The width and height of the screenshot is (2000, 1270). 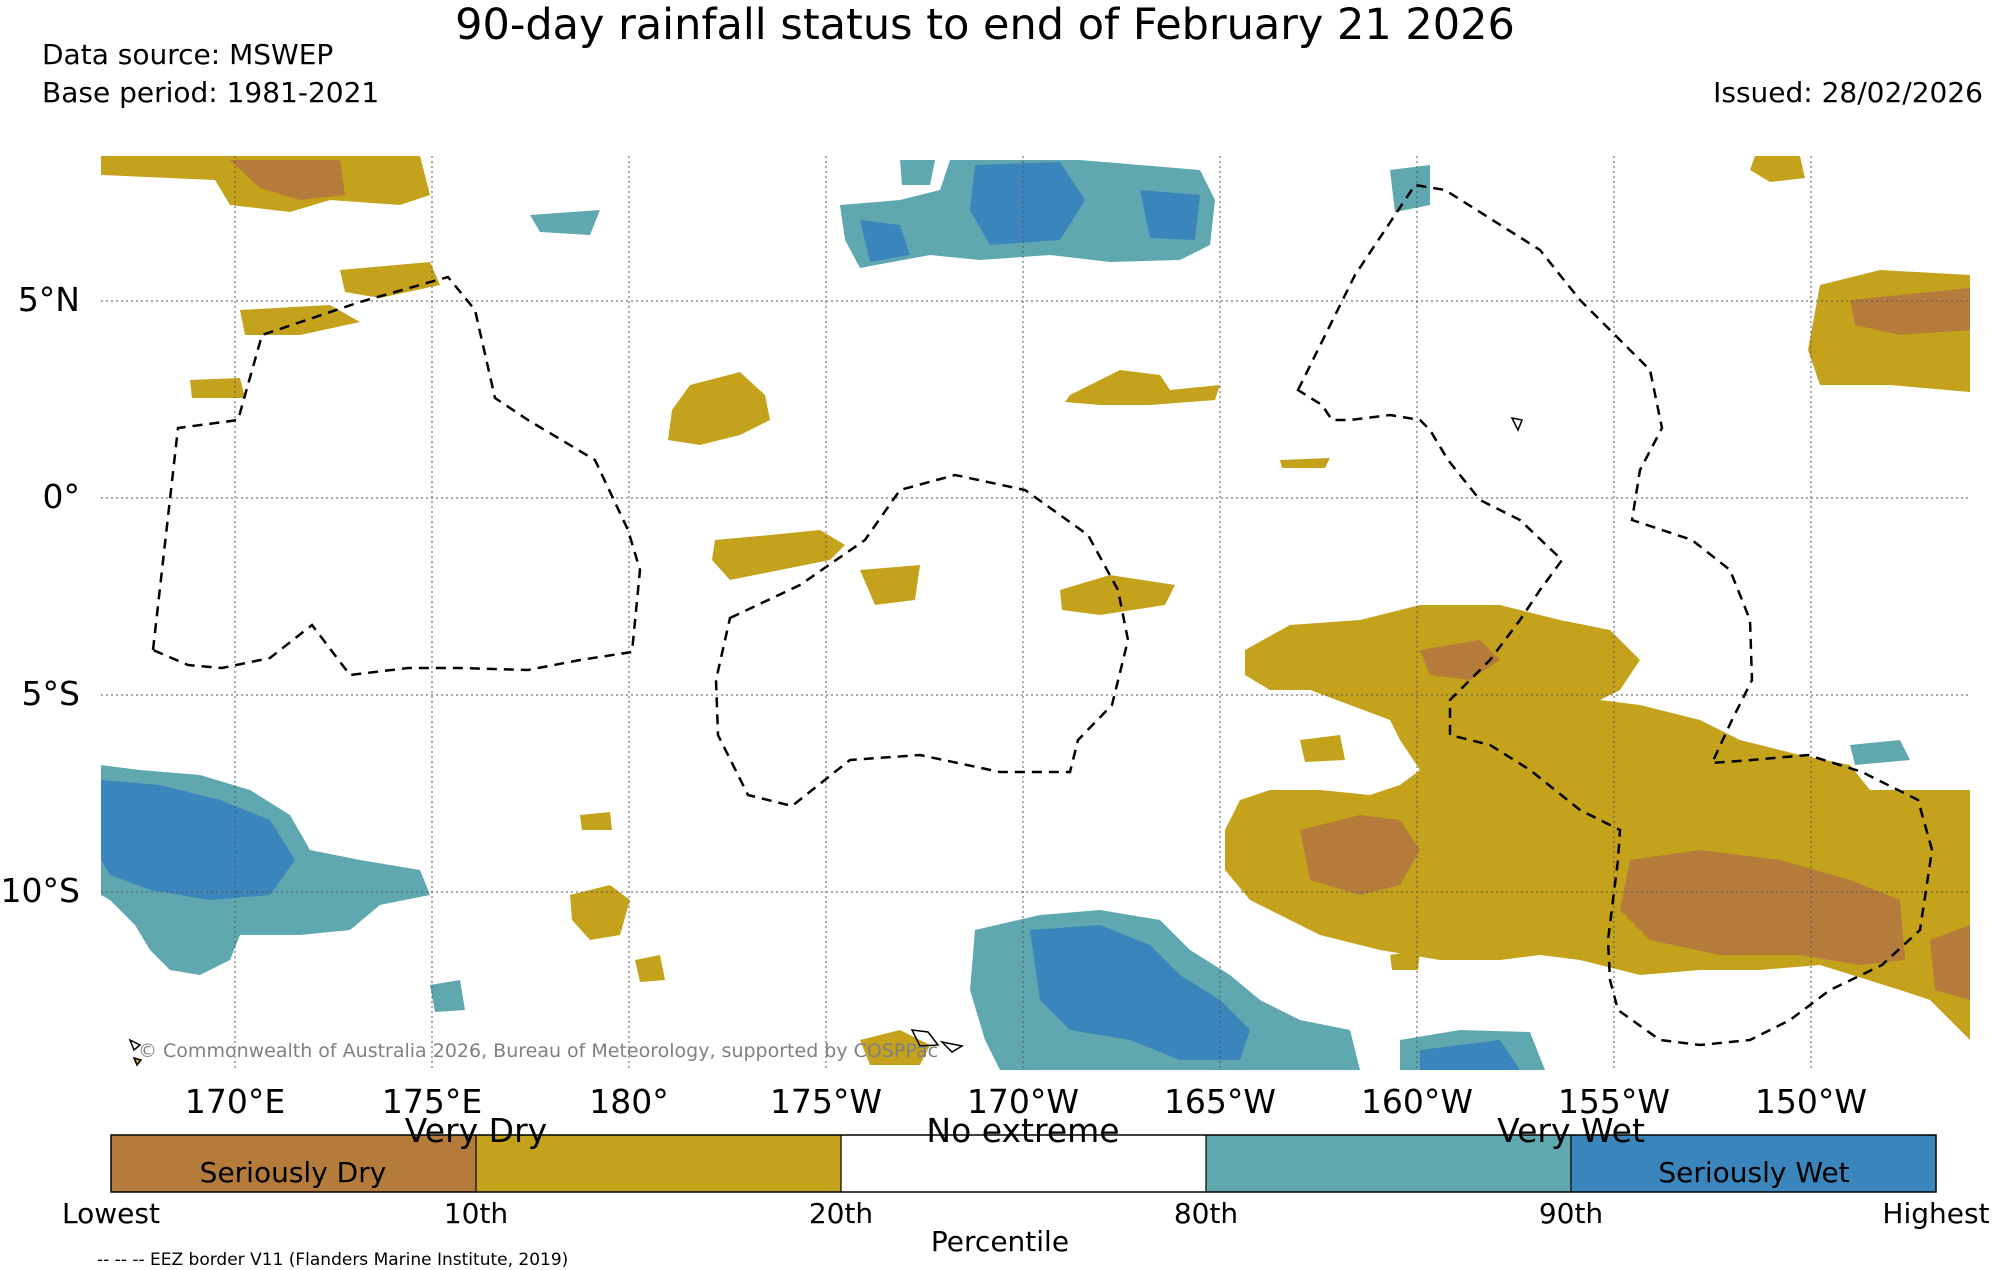 I want to click on pct-highest: Highest, so click(x=1935, y=1213).